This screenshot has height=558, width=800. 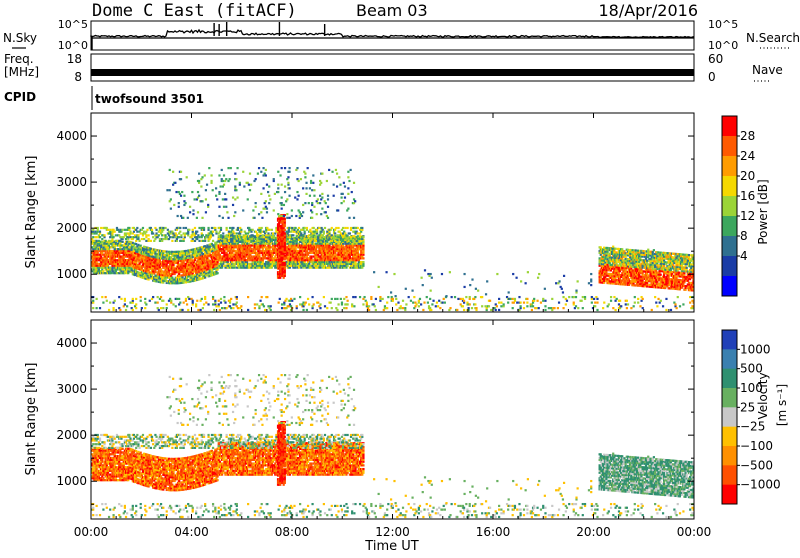 What do you see at coordinates (723, 45) in the screenshot?
I see `sky-right-tick-bottom: 10^0` at bounding box center [723, 45].